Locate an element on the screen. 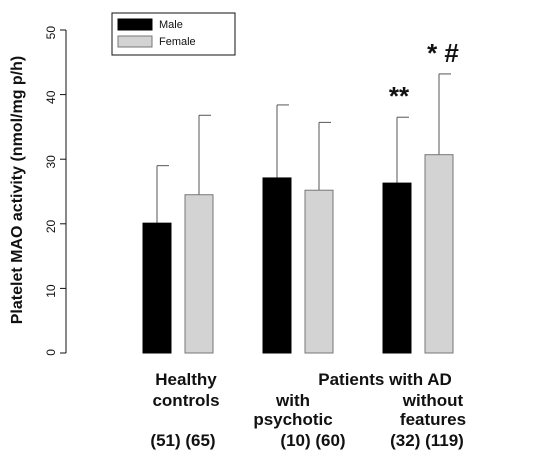 The height and width of the screenshot is (457, 540). significance-marker: * # is located at coordinates (443, 53).